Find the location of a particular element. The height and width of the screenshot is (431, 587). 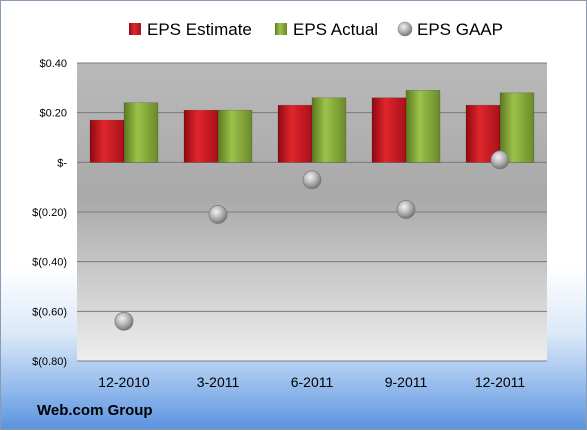

legend-label: EPS GAAP is located at coordinates (460, 29).